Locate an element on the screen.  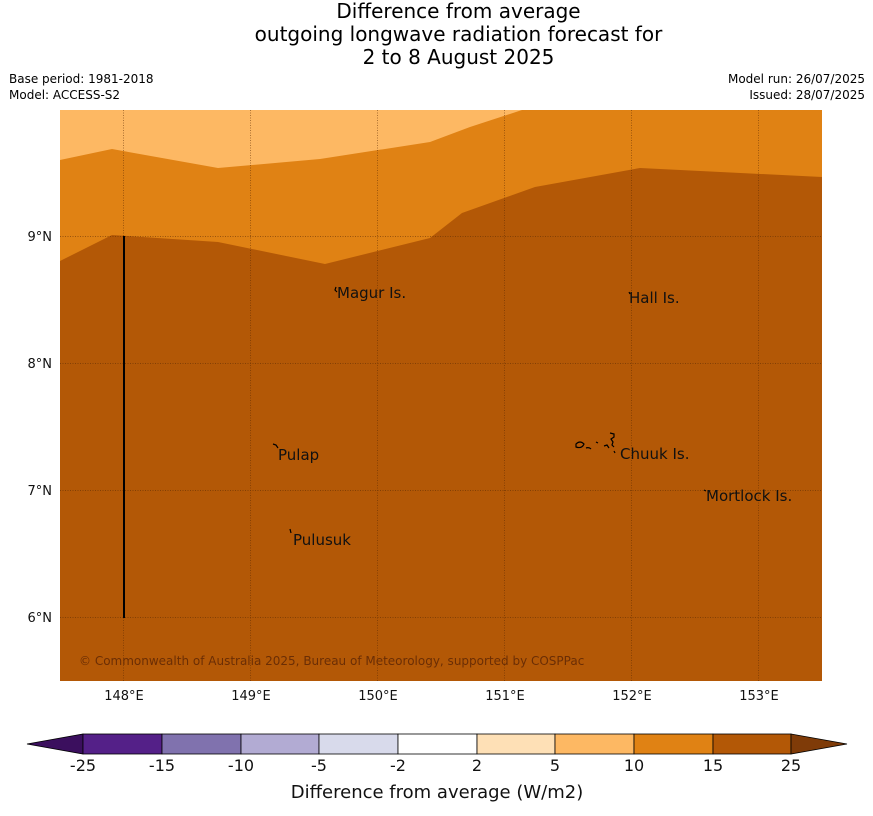
colorbar-extend-high is located at coordinates (819, 744).